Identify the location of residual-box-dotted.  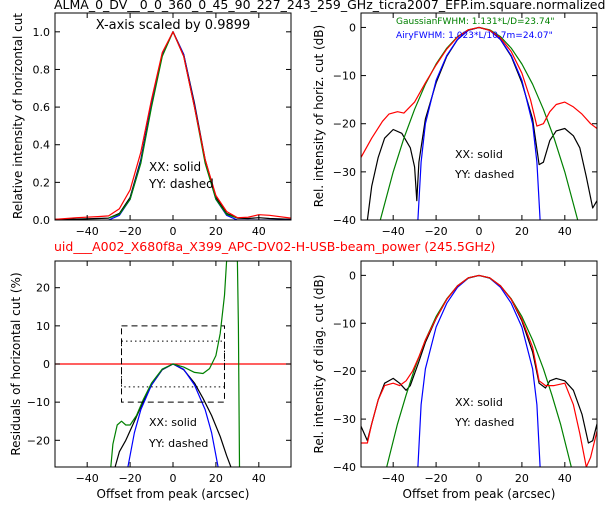
(173, 364).